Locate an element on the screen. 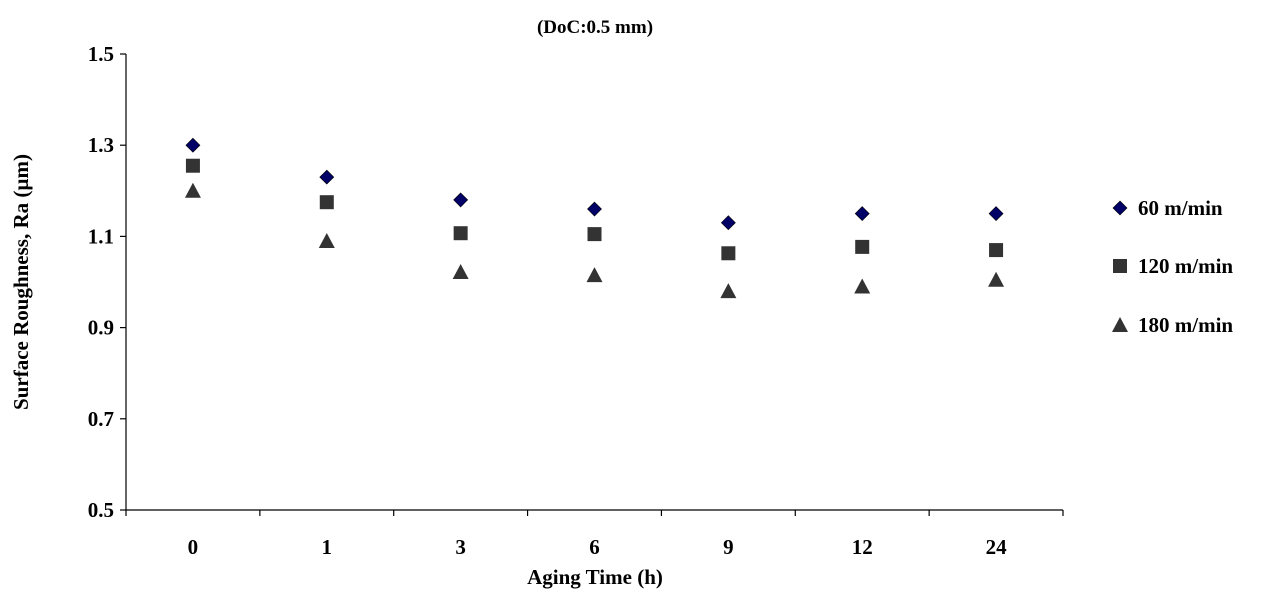 The width and height of the screenshot is (1267, 592). x-tick-label: 0 is located at coordinates (193, 547).